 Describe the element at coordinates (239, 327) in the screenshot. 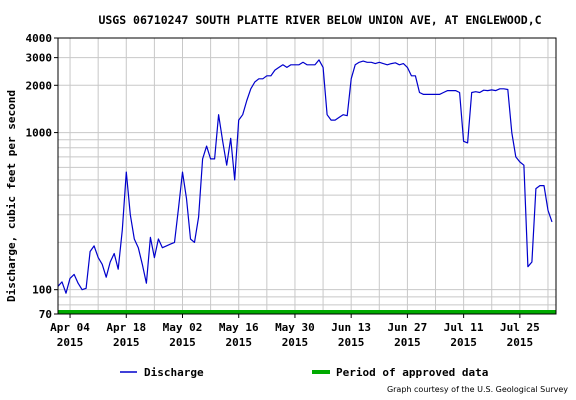

I see `x-tick-label: May 16` at that location.